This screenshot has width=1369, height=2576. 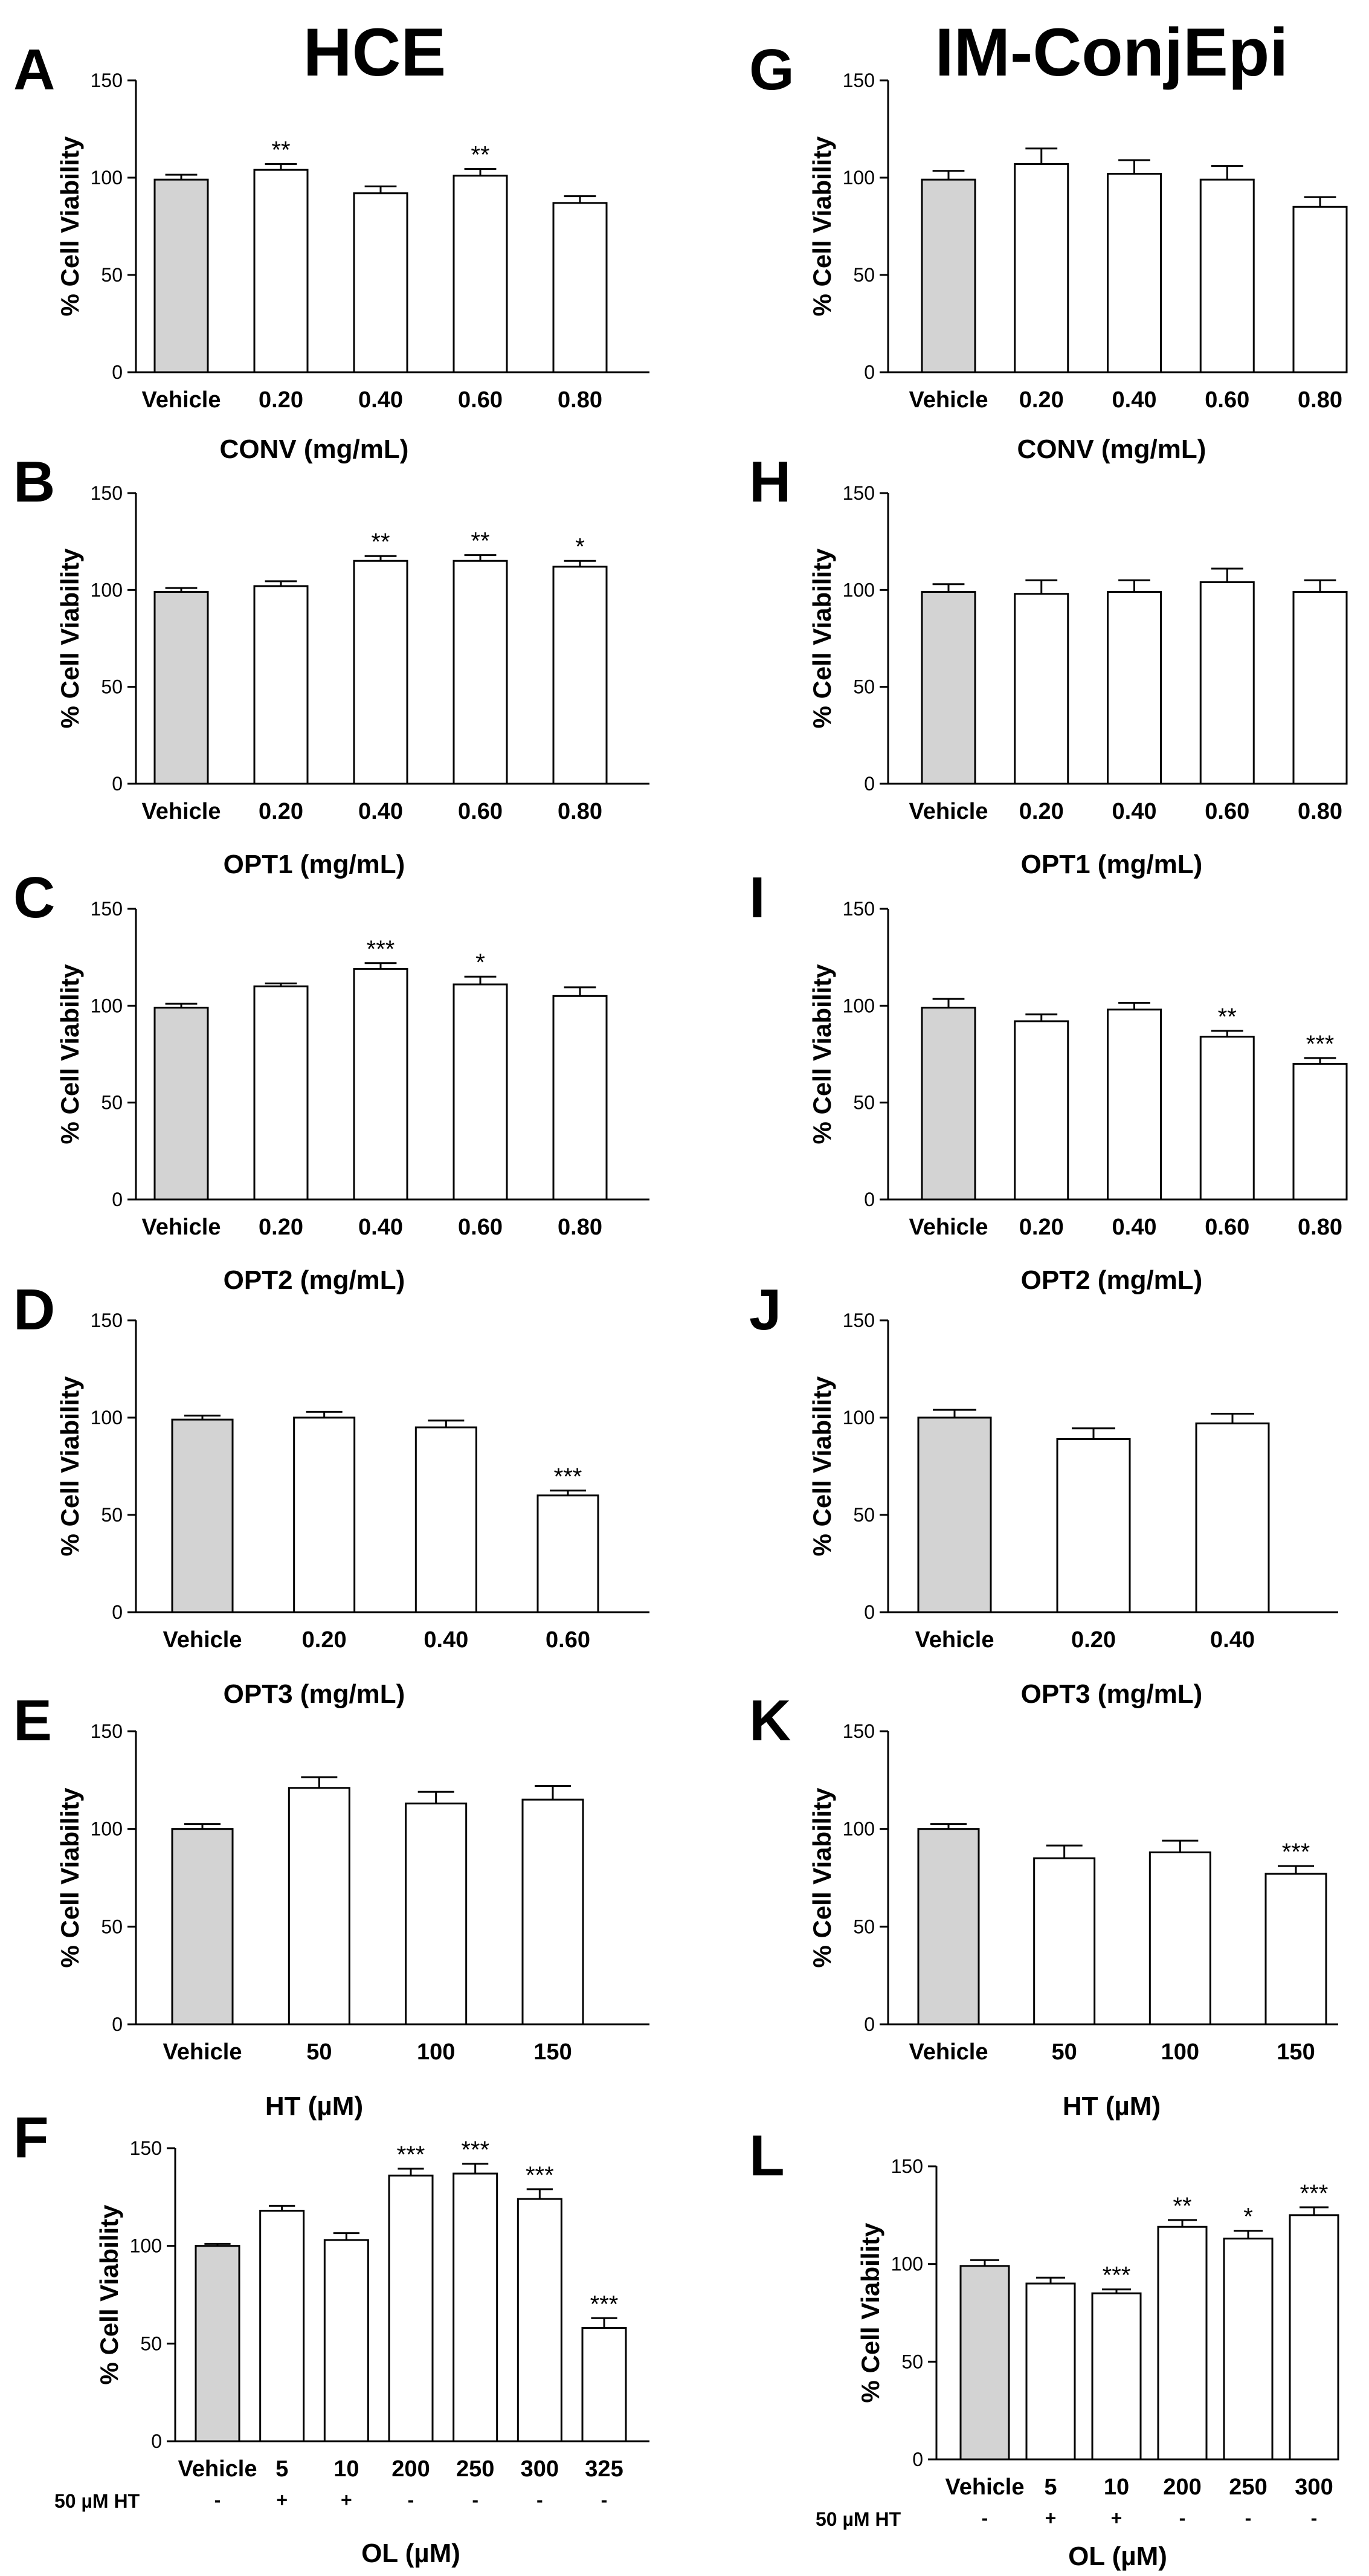 What do you see at coordinates (604, 2469) in the screenshot?
I see `x-tick-label: 325` at bounding box center [604, 2469].